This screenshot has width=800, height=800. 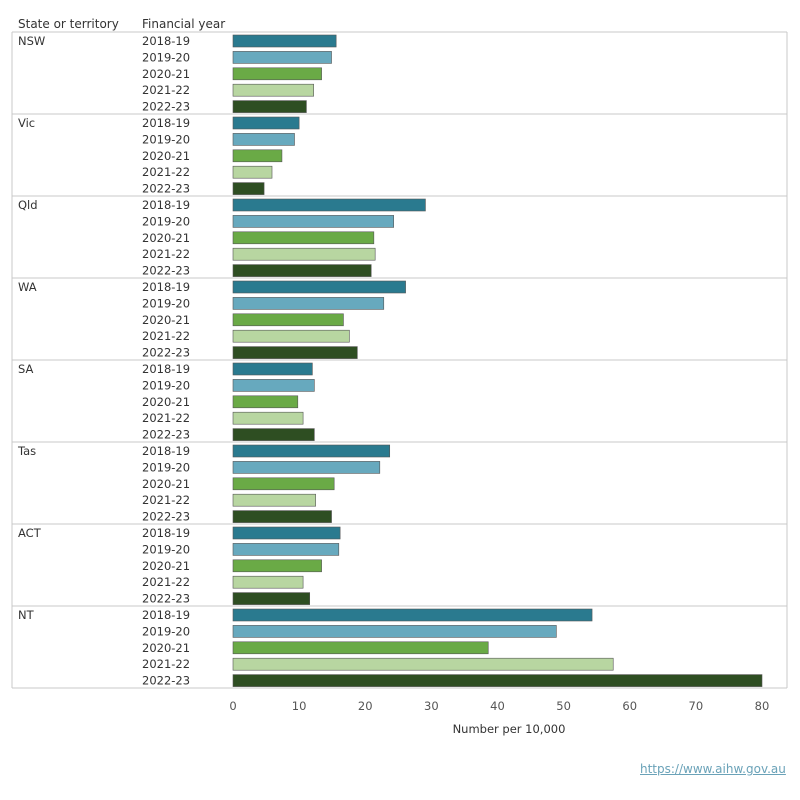 I want to click on x-tick-label: 30, so click(x=431, y=706).